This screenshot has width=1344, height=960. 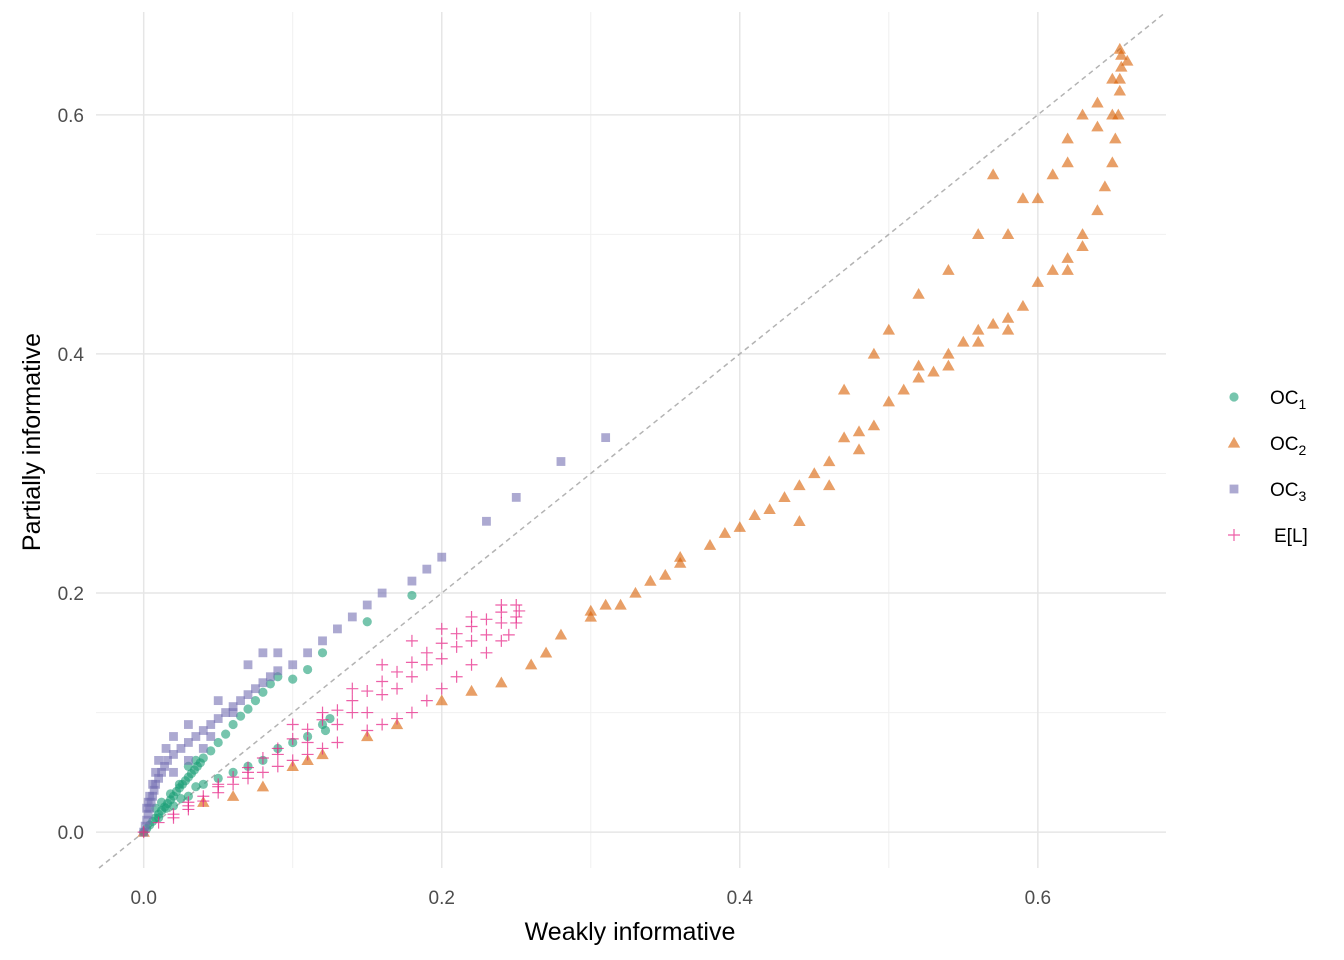 I want to click on legend-label: OC3, so click(x=1288, y=492).